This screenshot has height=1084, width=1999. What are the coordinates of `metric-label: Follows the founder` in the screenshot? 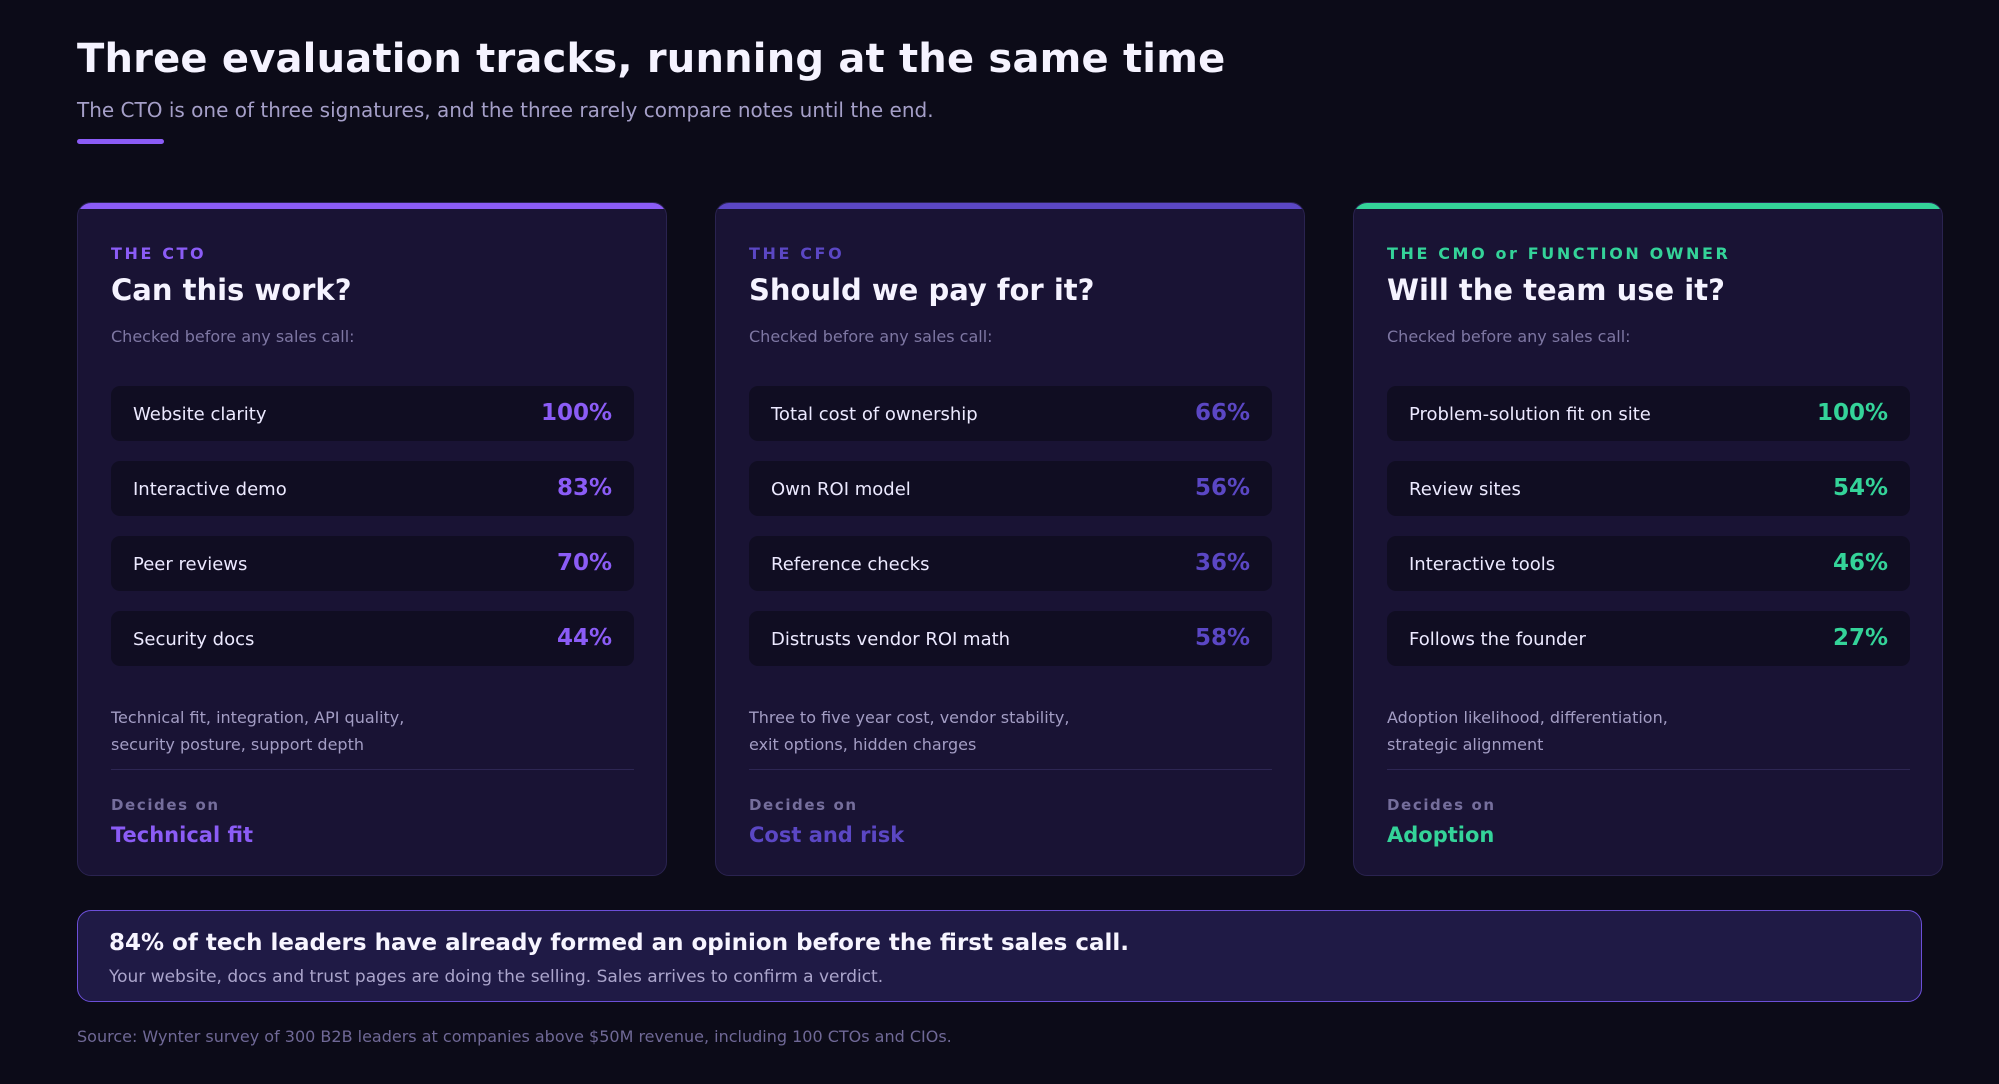 It's located at (1497, 639).